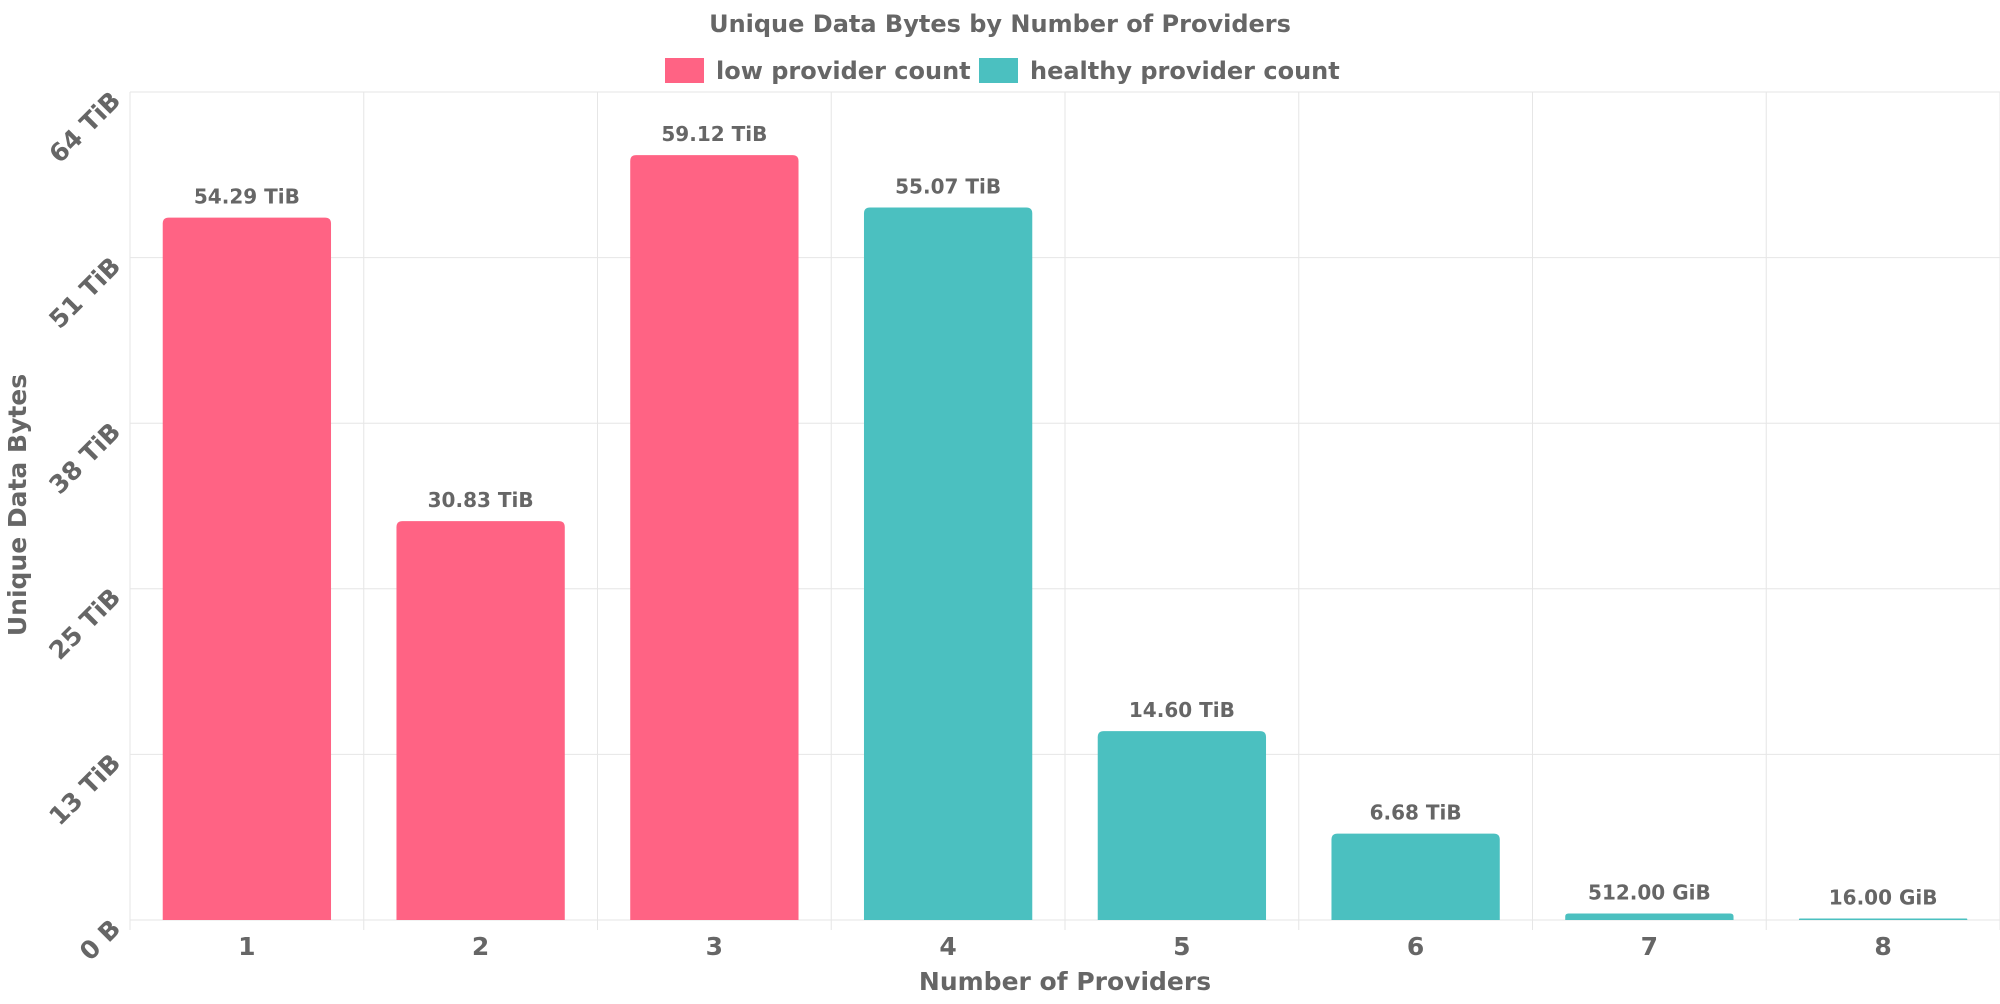 The image size is (2000, 1004). I want to click on x-axis-title: Number of Providers, so click(1065, 981).